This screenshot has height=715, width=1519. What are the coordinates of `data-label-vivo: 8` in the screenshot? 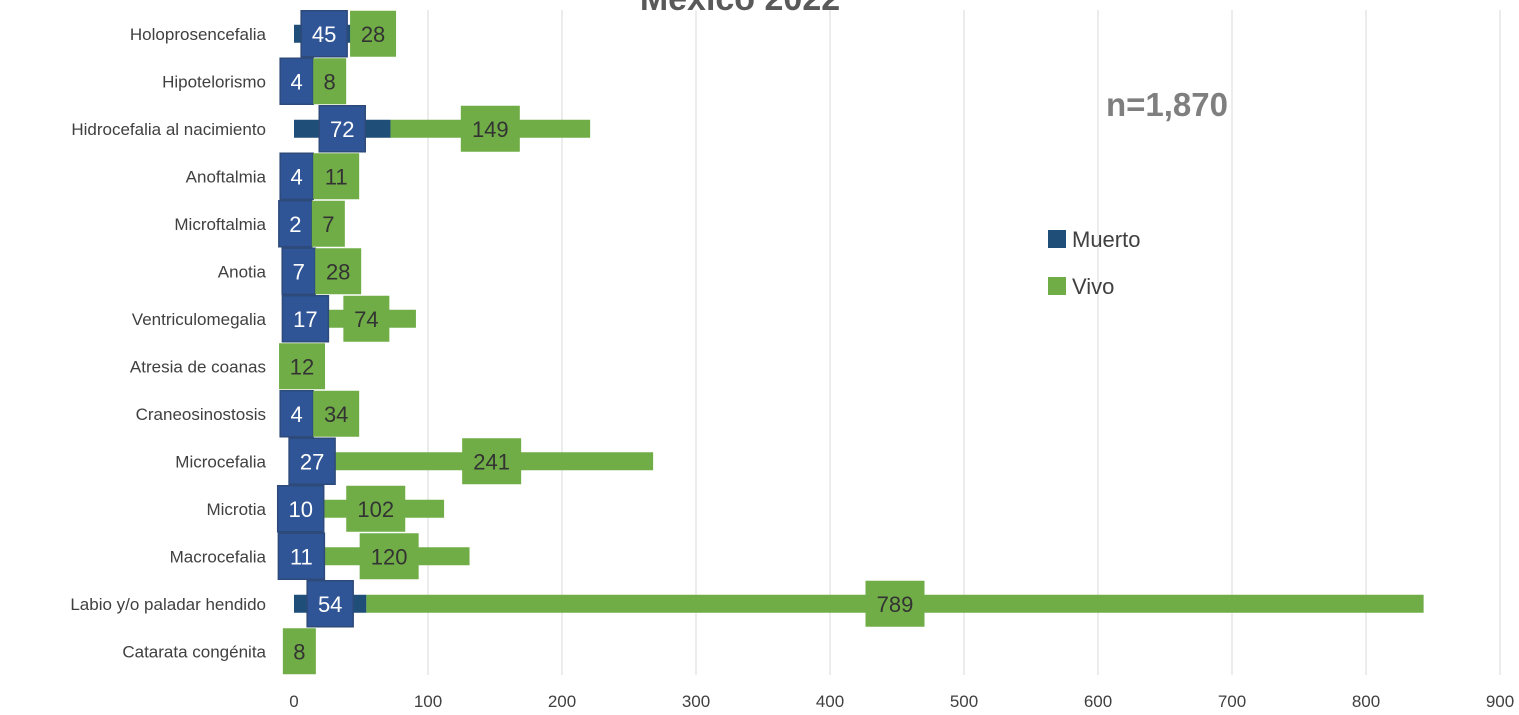 It's located at (330, 81).